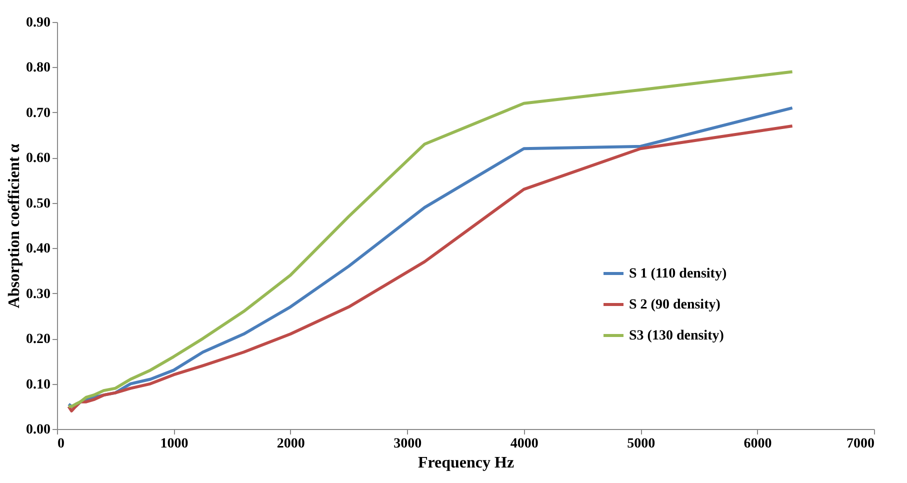 Image resolution: width=907 pixels, height=483 pixels. Describe the element at coordinates (14, 226) in the screenshot. I see `y-axis-title: Absorption coefficient α` at that location.